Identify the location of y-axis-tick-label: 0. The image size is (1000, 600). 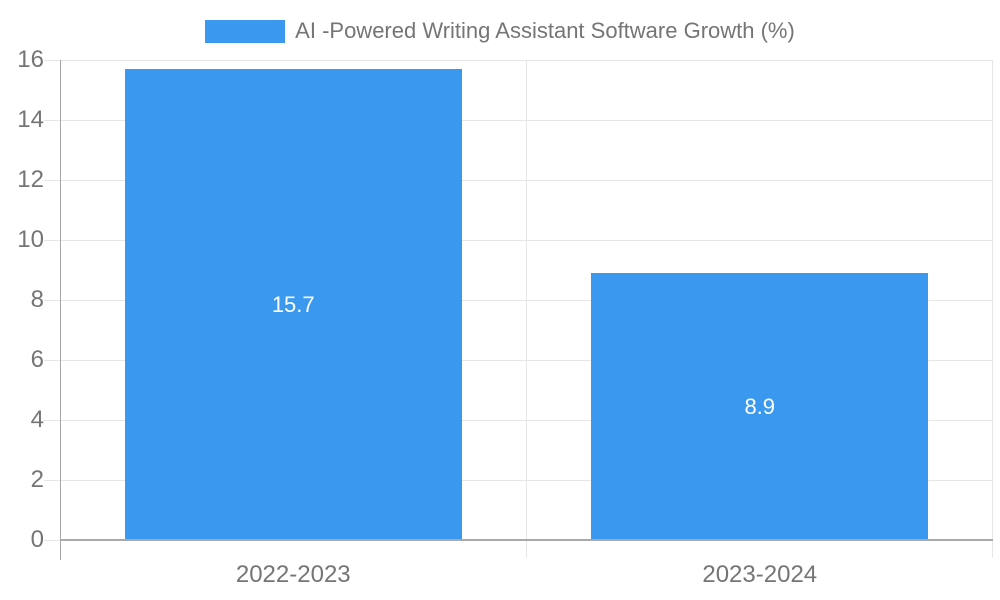
(37, 539).